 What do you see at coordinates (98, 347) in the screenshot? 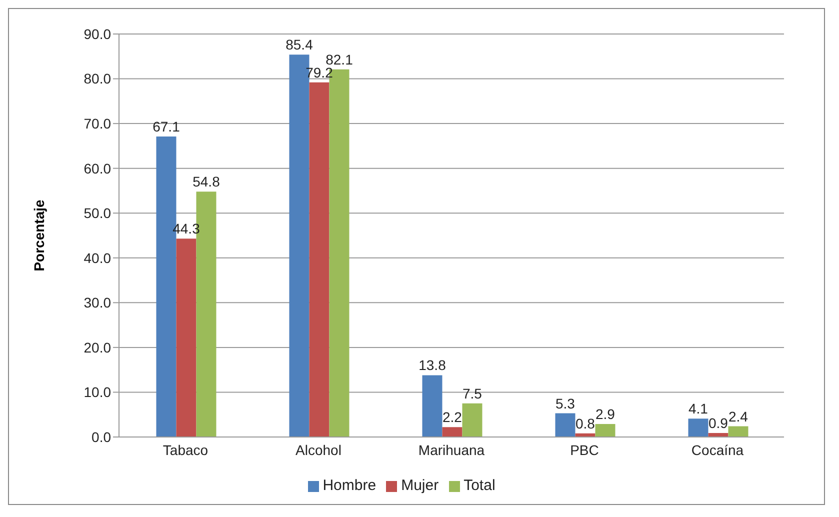
I see `y-tick-label: 20.0` at bounding box center [98, 347].